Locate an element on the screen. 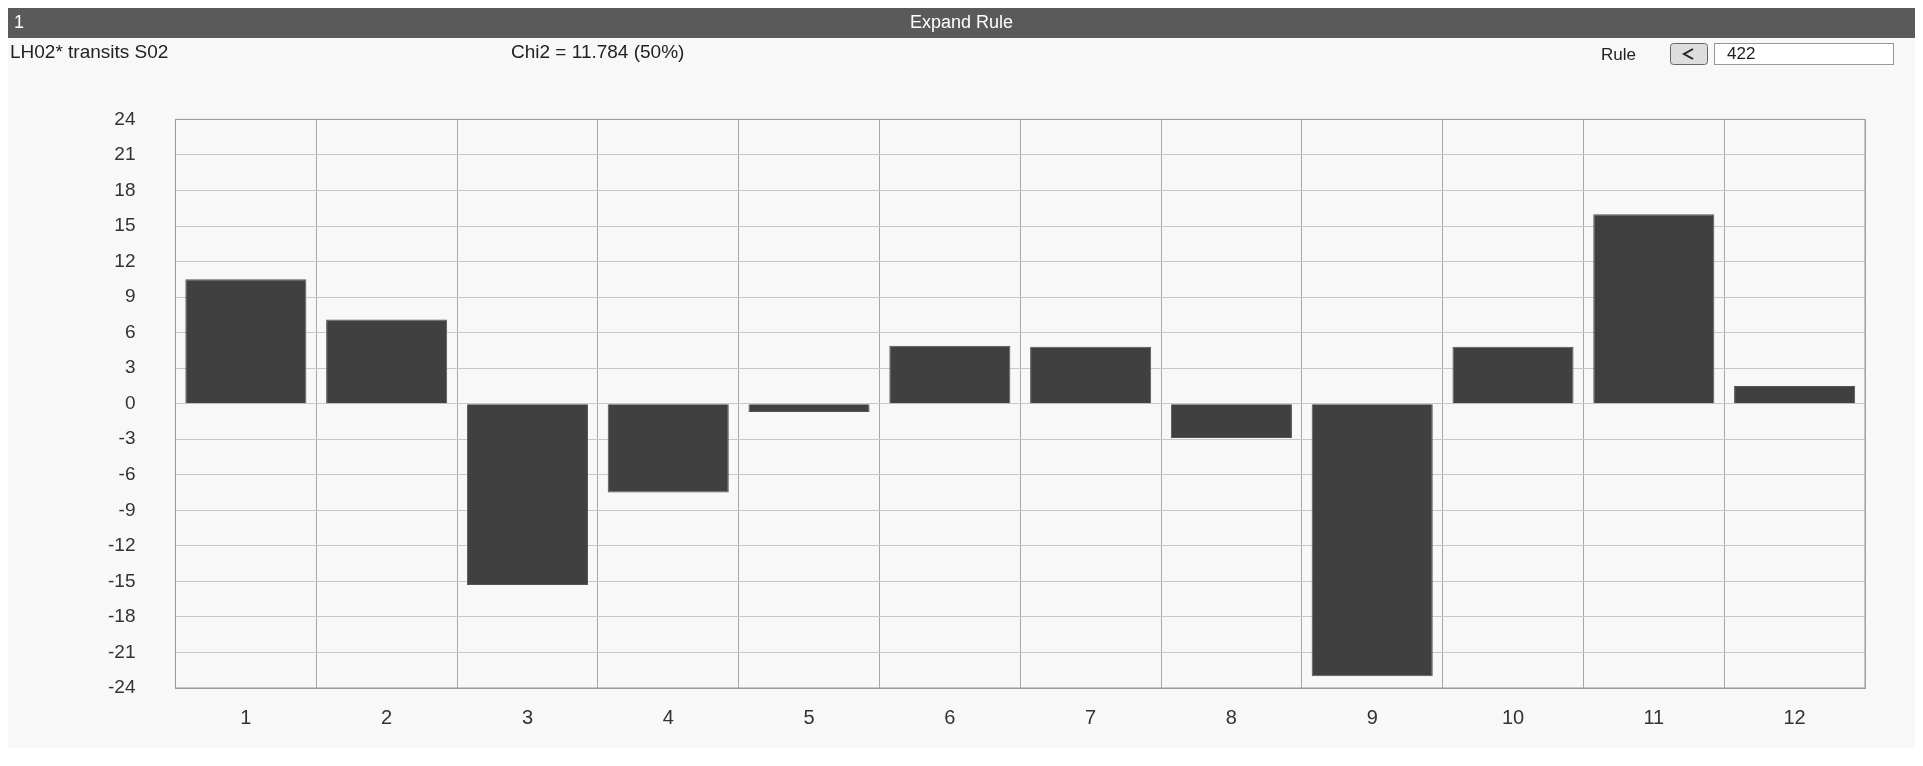 The width and height of the screenshot is (1923, 766). x-tick-label: 1 is located at coordinates (246, 716).